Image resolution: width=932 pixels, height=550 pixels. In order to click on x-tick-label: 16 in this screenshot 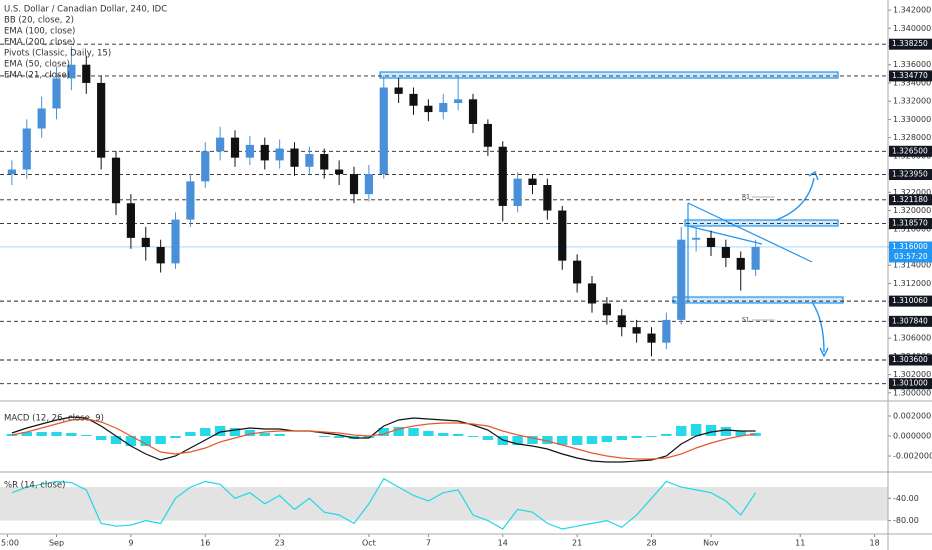, I will do `click(205, 543)`.